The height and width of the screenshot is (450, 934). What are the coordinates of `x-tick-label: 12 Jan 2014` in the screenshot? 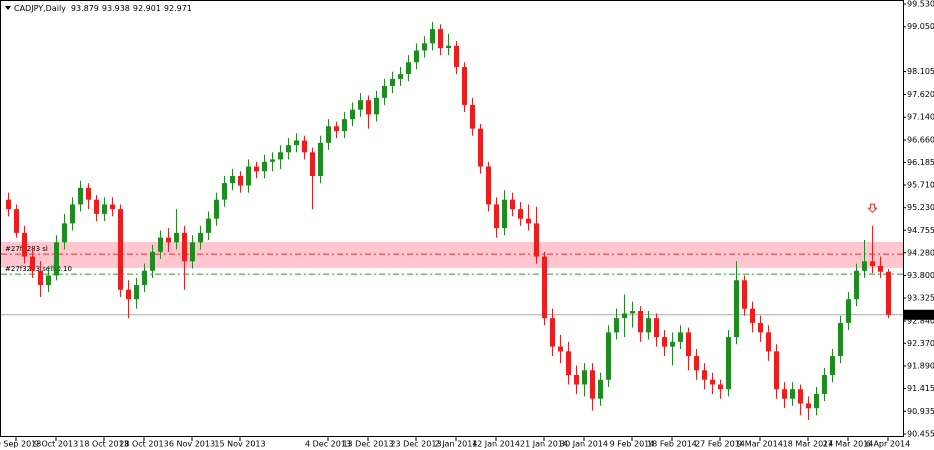 It's located at (496, 444).